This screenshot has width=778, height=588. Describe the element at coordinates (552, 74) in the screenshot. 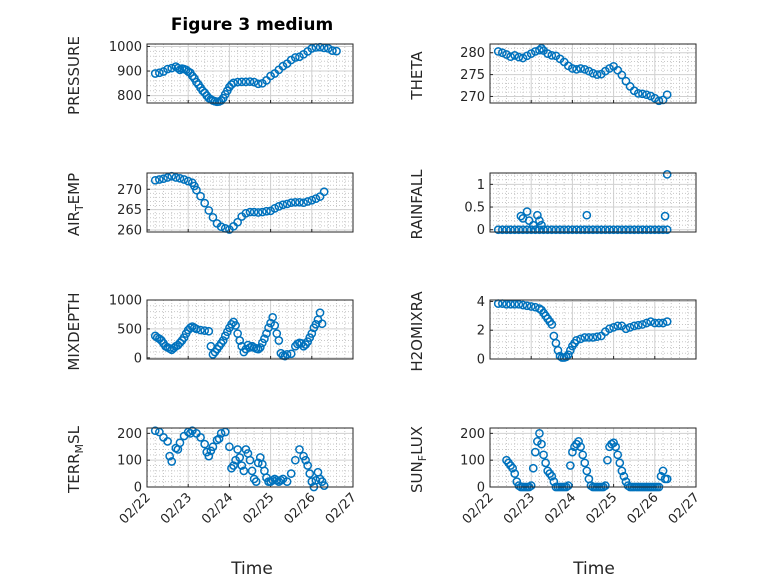

I see `subplot-theta: 270 275 280 THETA` at that location.